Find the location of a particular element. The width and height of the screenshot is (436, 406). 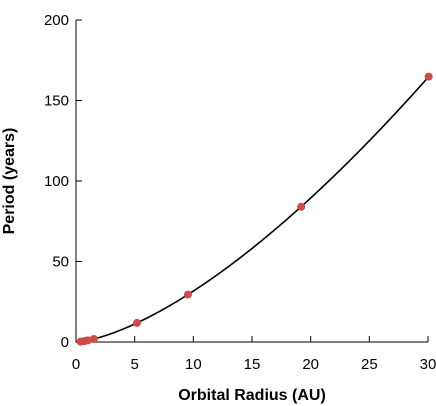

x-axis-title: Orbital Radius (AU) is located at coordinates (252, 395).